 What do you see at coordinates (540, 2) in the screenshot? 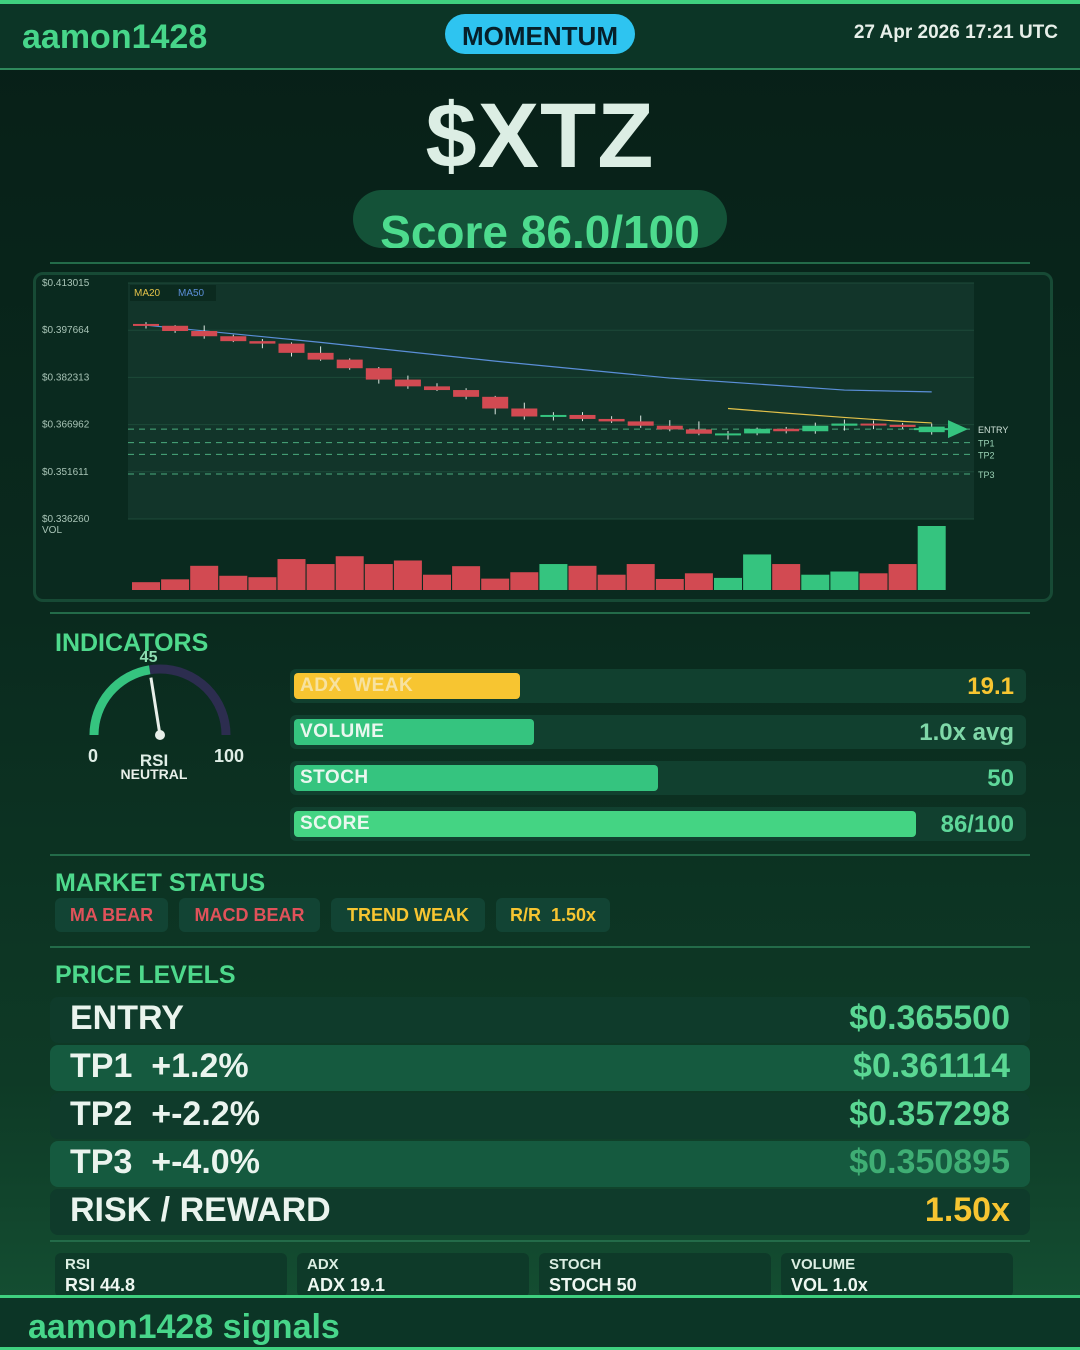
I see `top-accent-line` at bounding box center [540, 2].